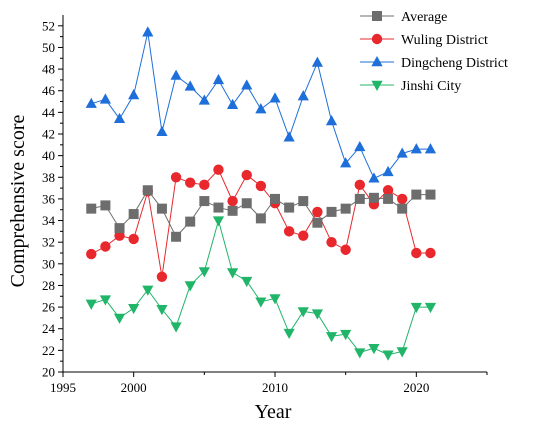  I want to click on y-tick-label: 28, so click(48, 285).